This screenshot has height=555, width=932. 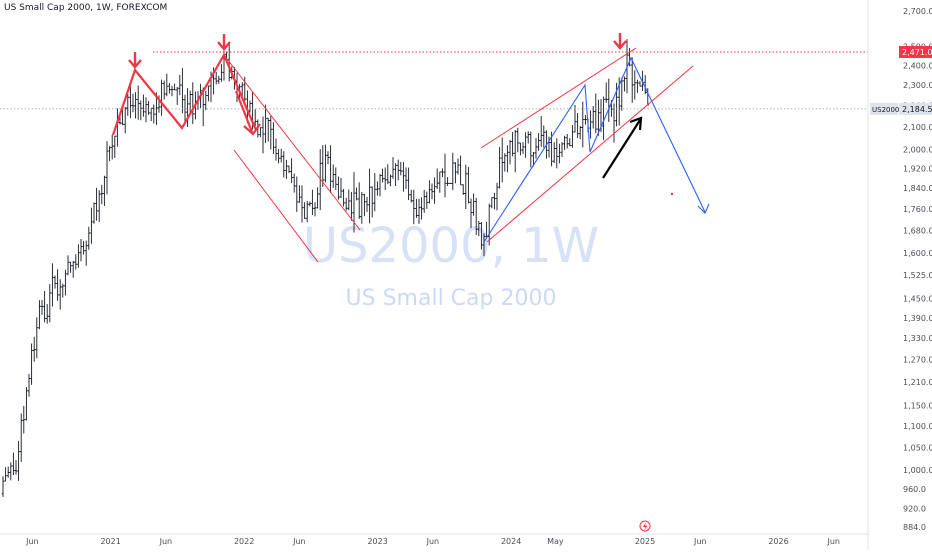 What do you see at coordinates (917, 470) in the screenshot?
I see `price-tick-label: 1,000.0` at bounding box center [917, 470].